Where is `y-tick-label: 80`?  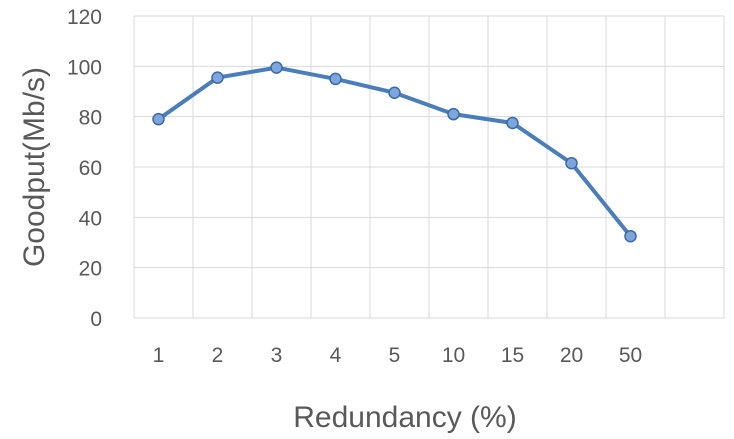 y-tick-label: 80 is located at coordinates (90, 118).